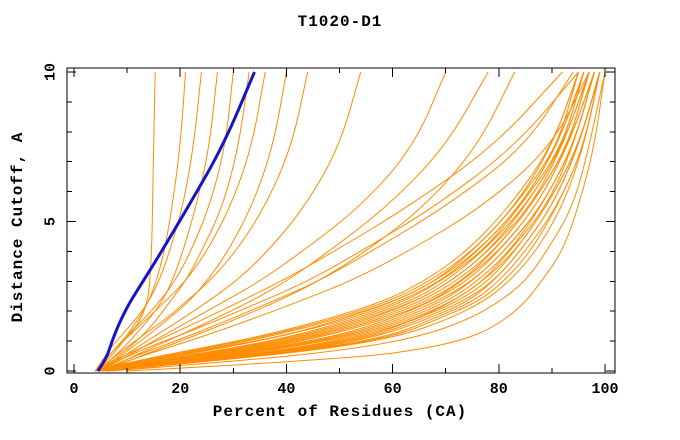  Describe the element at coordinates (340, 412) in the screenshot. I see `x-axis-label: Percent of Residues (CA)` at that location.